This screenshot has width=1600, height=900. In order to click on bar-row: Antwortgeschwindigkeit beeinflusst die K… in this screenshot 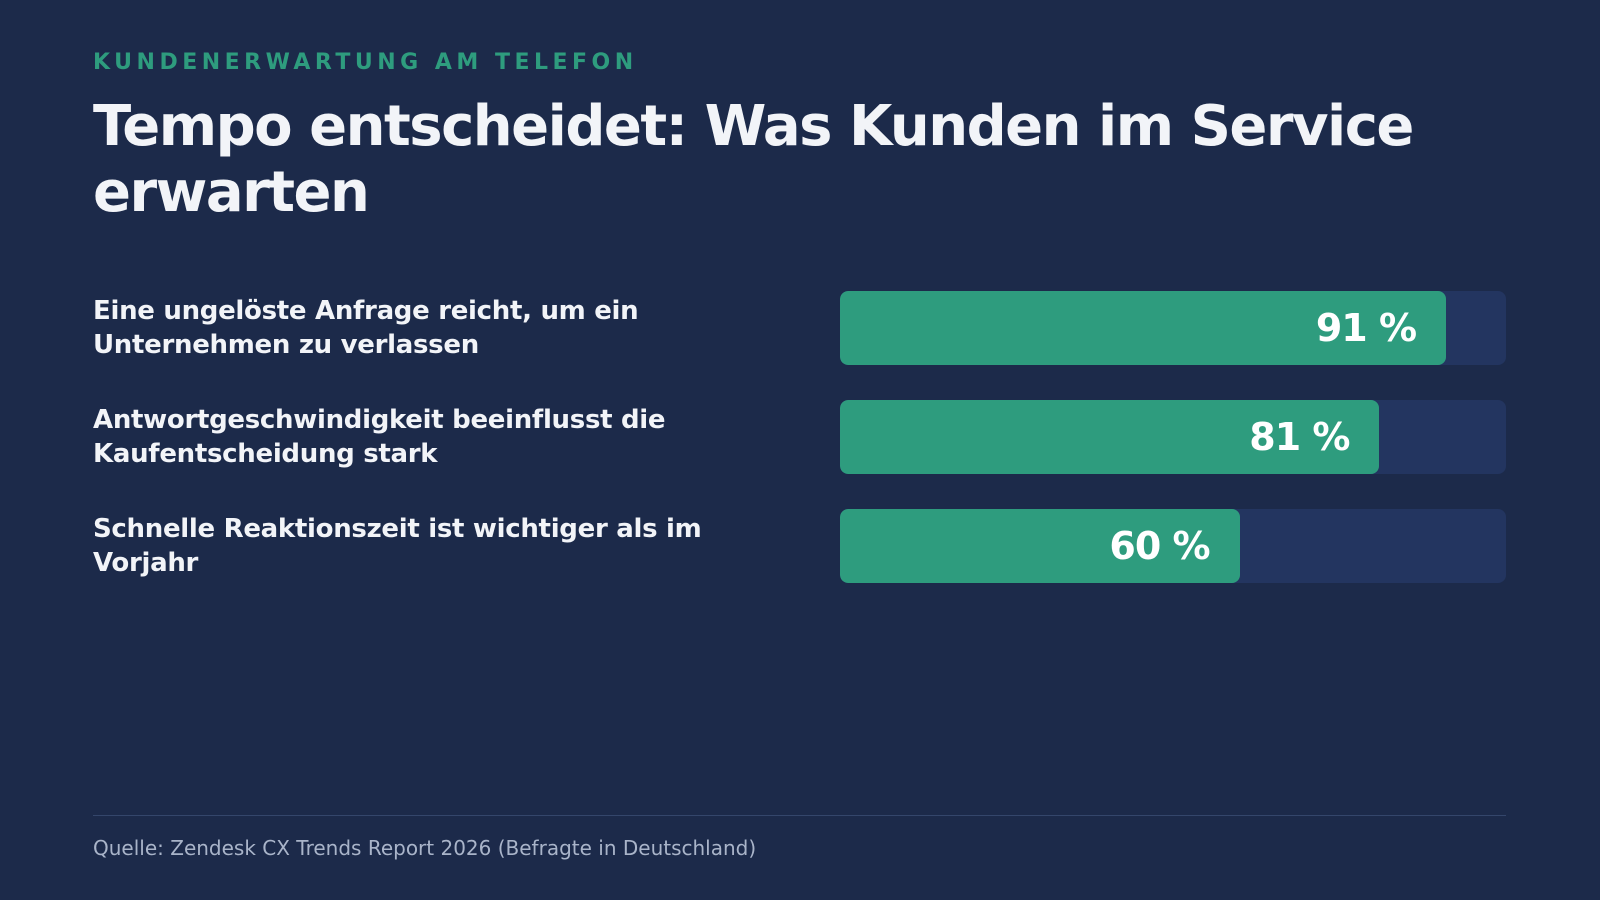, I will do `click(799, 437)`.